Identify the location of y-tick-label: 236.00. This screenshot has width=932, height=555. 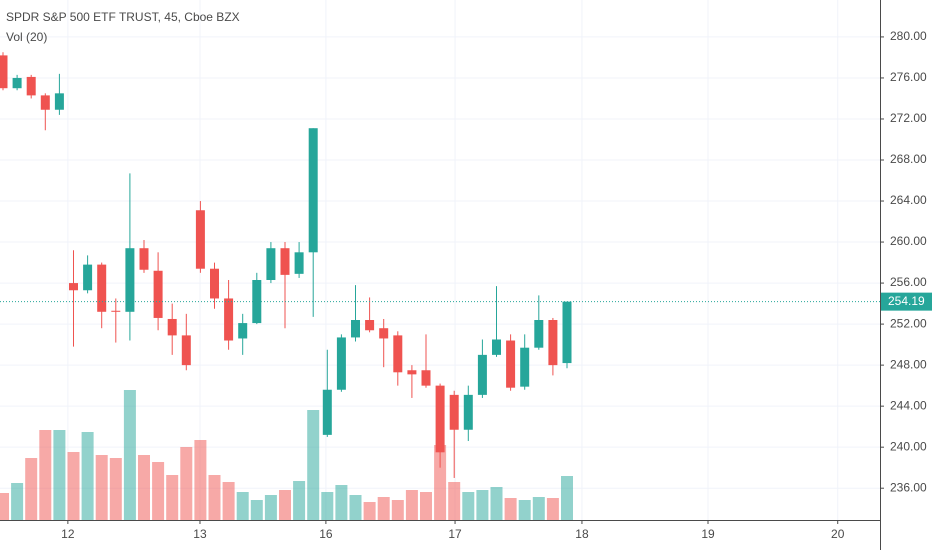
(908, 487).